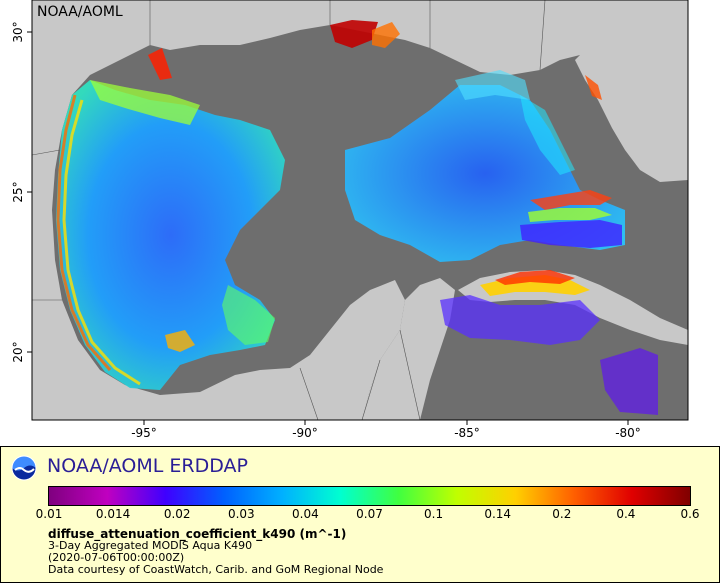 The width and height of the screenshot is (720, 583). Describe the element at coordinates (520, 320) in the screenshot. I see `k490-cuba-purple` at that location.